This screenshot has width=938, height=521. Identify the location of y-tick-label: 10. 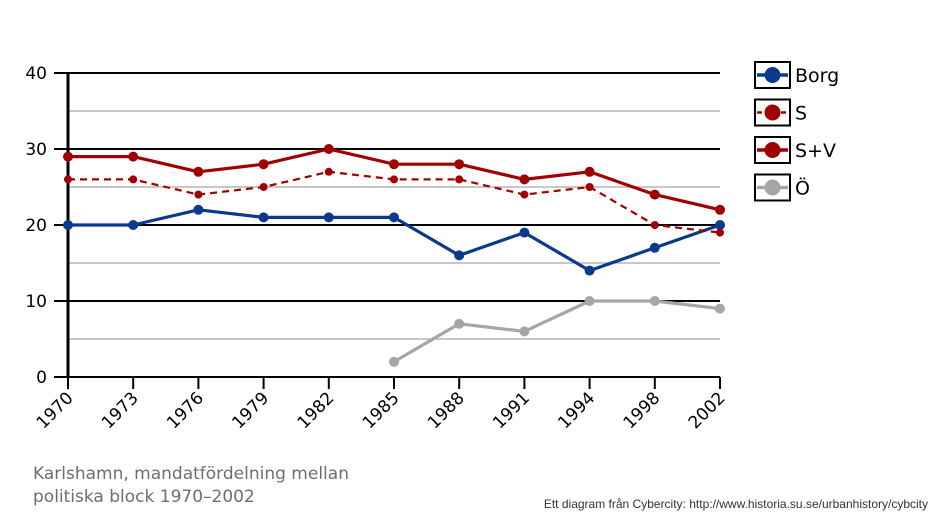
(36, 302).